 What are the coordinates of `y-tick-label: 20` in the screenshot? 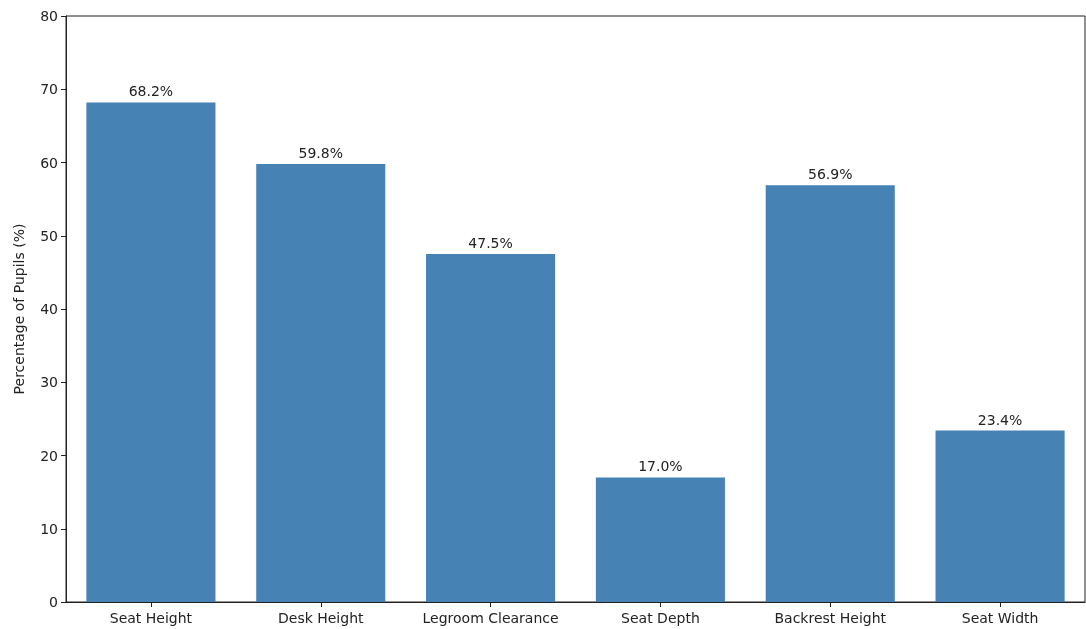 It's located at (49, 455).